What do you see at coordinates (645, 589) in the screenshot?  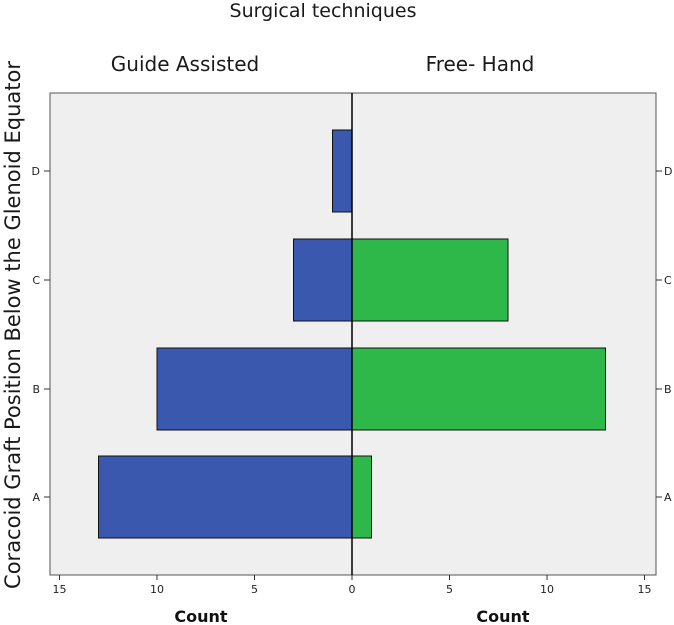 I see `x-tick-label-right-15: 15` at bounding box center [645, 589].